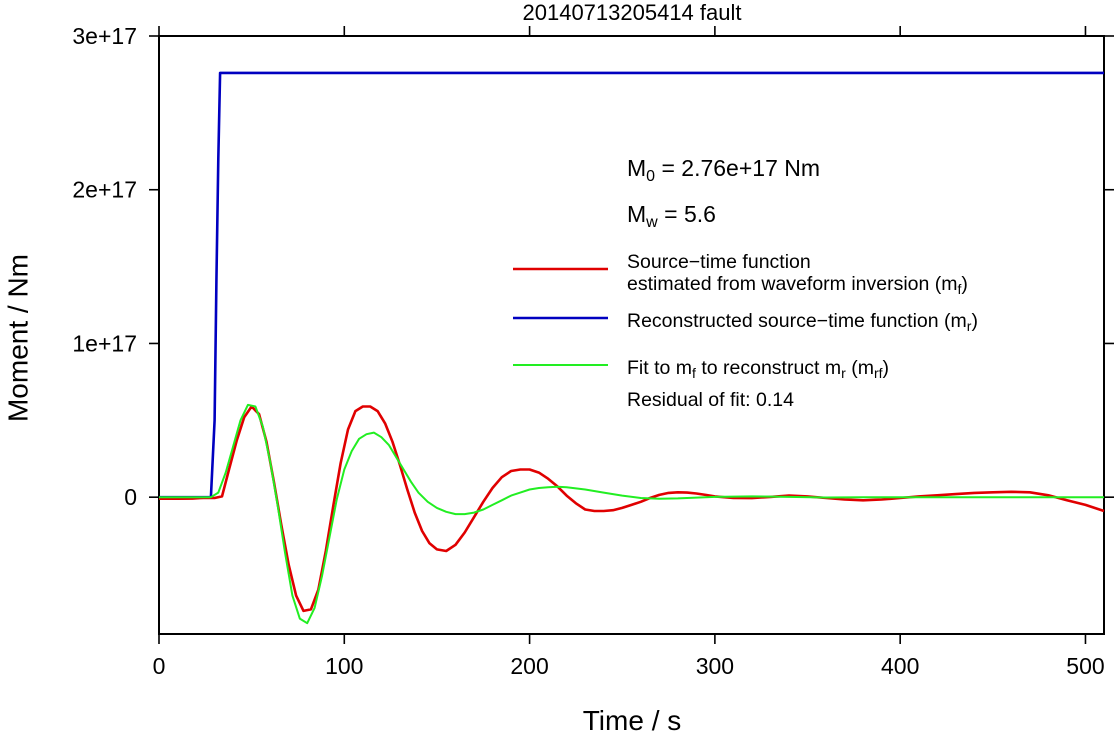 Image resolution: width=1117 pixels, height=735 pixels. What do you see at coordinates (104, 343) in the screenshot?
I see `y-tick-label: 1e+17` at bounding box center [104, 343].